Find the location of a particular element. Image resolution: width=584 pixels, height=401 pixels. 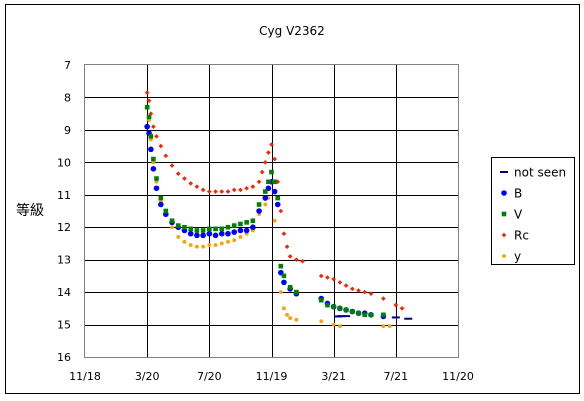

legend-entry: B is located at coordinates (518, 194).